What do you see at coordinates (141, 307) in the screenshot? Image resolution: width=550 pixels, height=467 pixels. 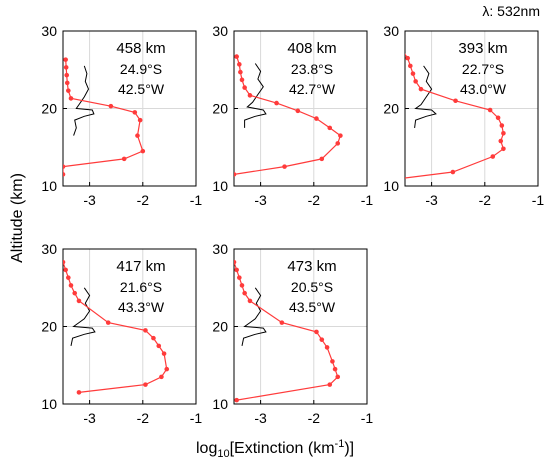 I see `panel-longitude: 43.3°W` at bounding box center [141, 307].